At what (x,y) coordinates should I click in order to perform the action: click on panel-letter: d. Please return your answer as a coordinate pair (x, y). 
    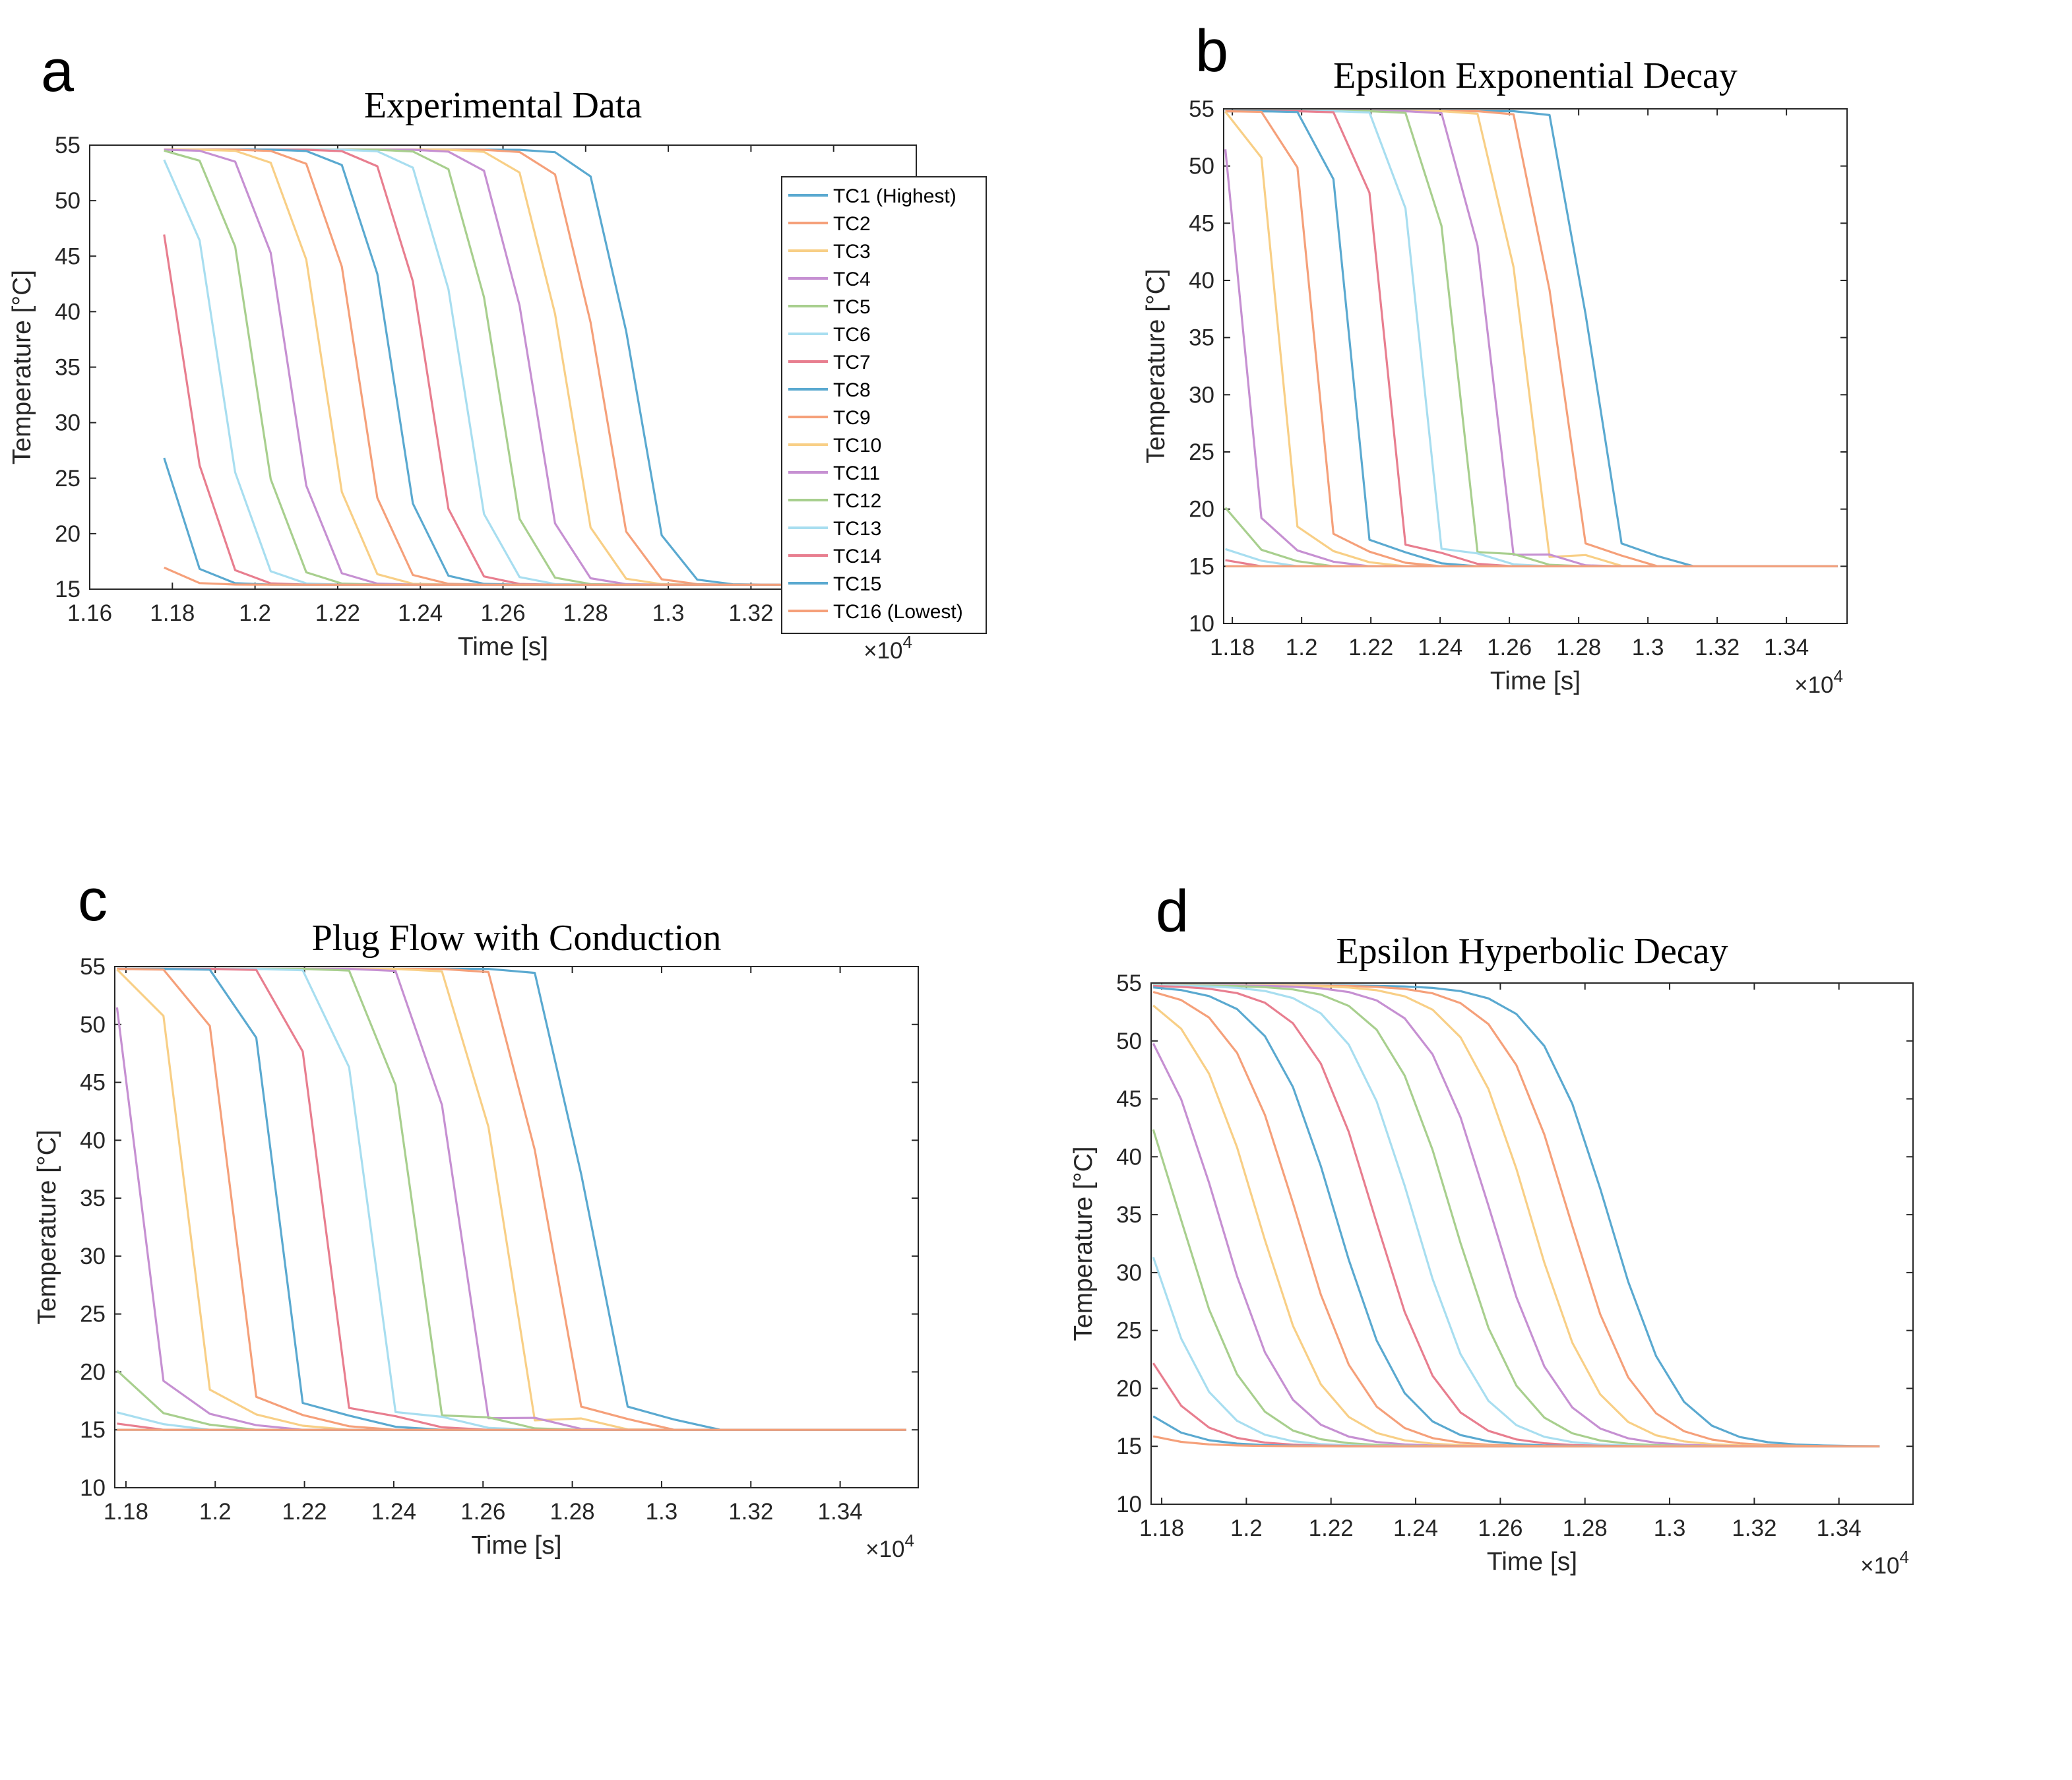
    Looking at the image, I should click on (1172, 912).